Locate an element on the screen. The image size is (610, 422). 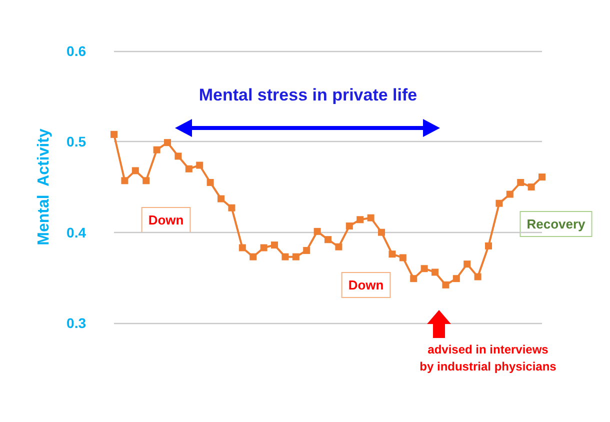
annotation: Mental stress in private life is located at coordinates (308, 95).